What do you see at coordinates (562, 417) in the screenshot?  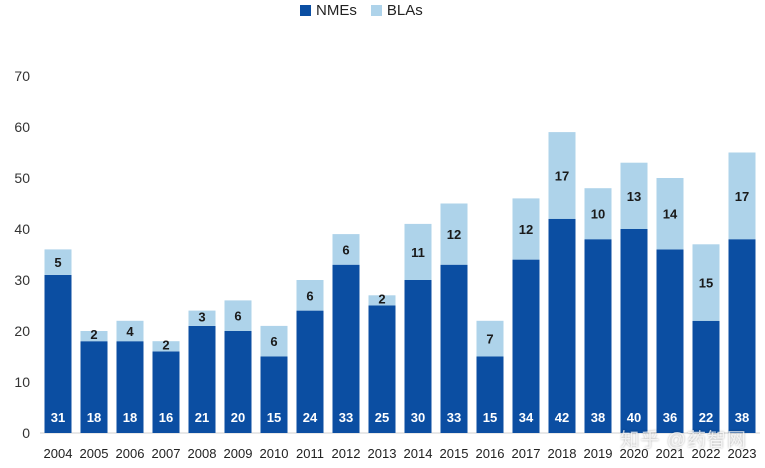 I see `data-label-nmes: 42` at bounding box center [562, 417].